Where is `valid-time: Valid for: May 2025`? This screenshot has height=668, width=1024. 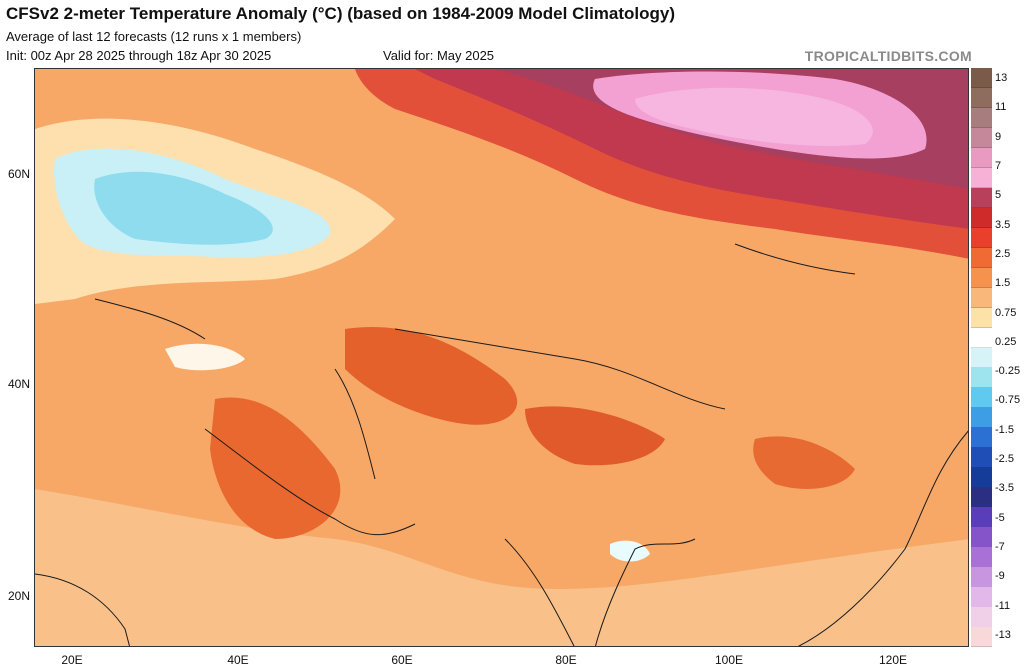 valid-time: Valid for: May 2025 is located at coordinates (439, 55).